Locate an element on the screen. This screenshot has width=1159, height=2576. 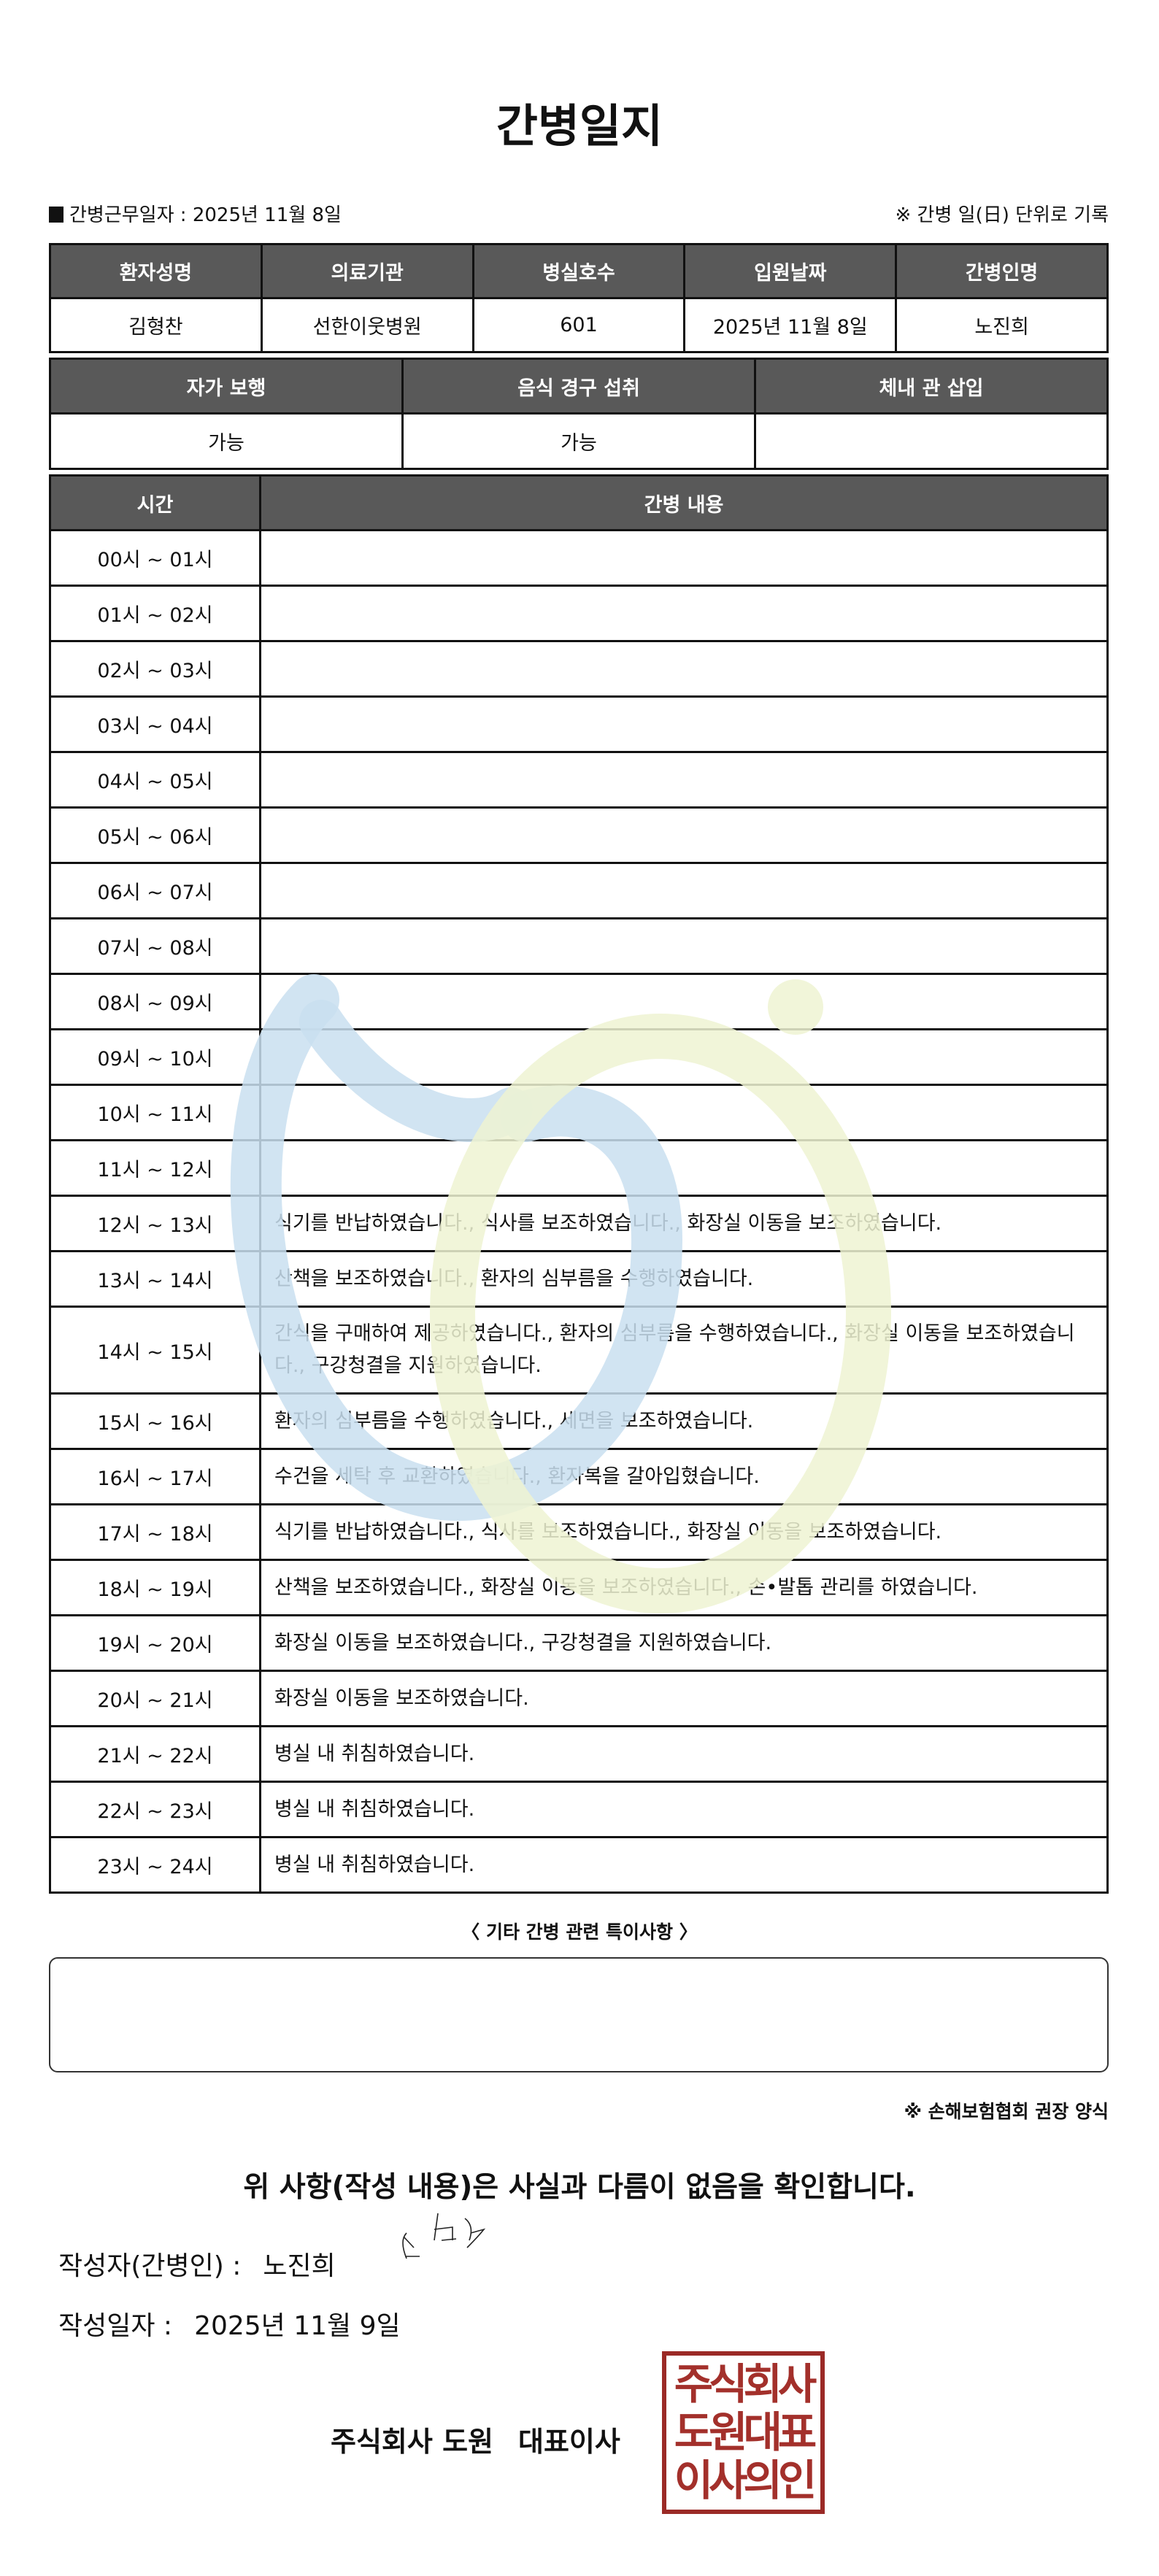
work-date-value: 2025년 11월 8일 is located at coordinates (267, 215).